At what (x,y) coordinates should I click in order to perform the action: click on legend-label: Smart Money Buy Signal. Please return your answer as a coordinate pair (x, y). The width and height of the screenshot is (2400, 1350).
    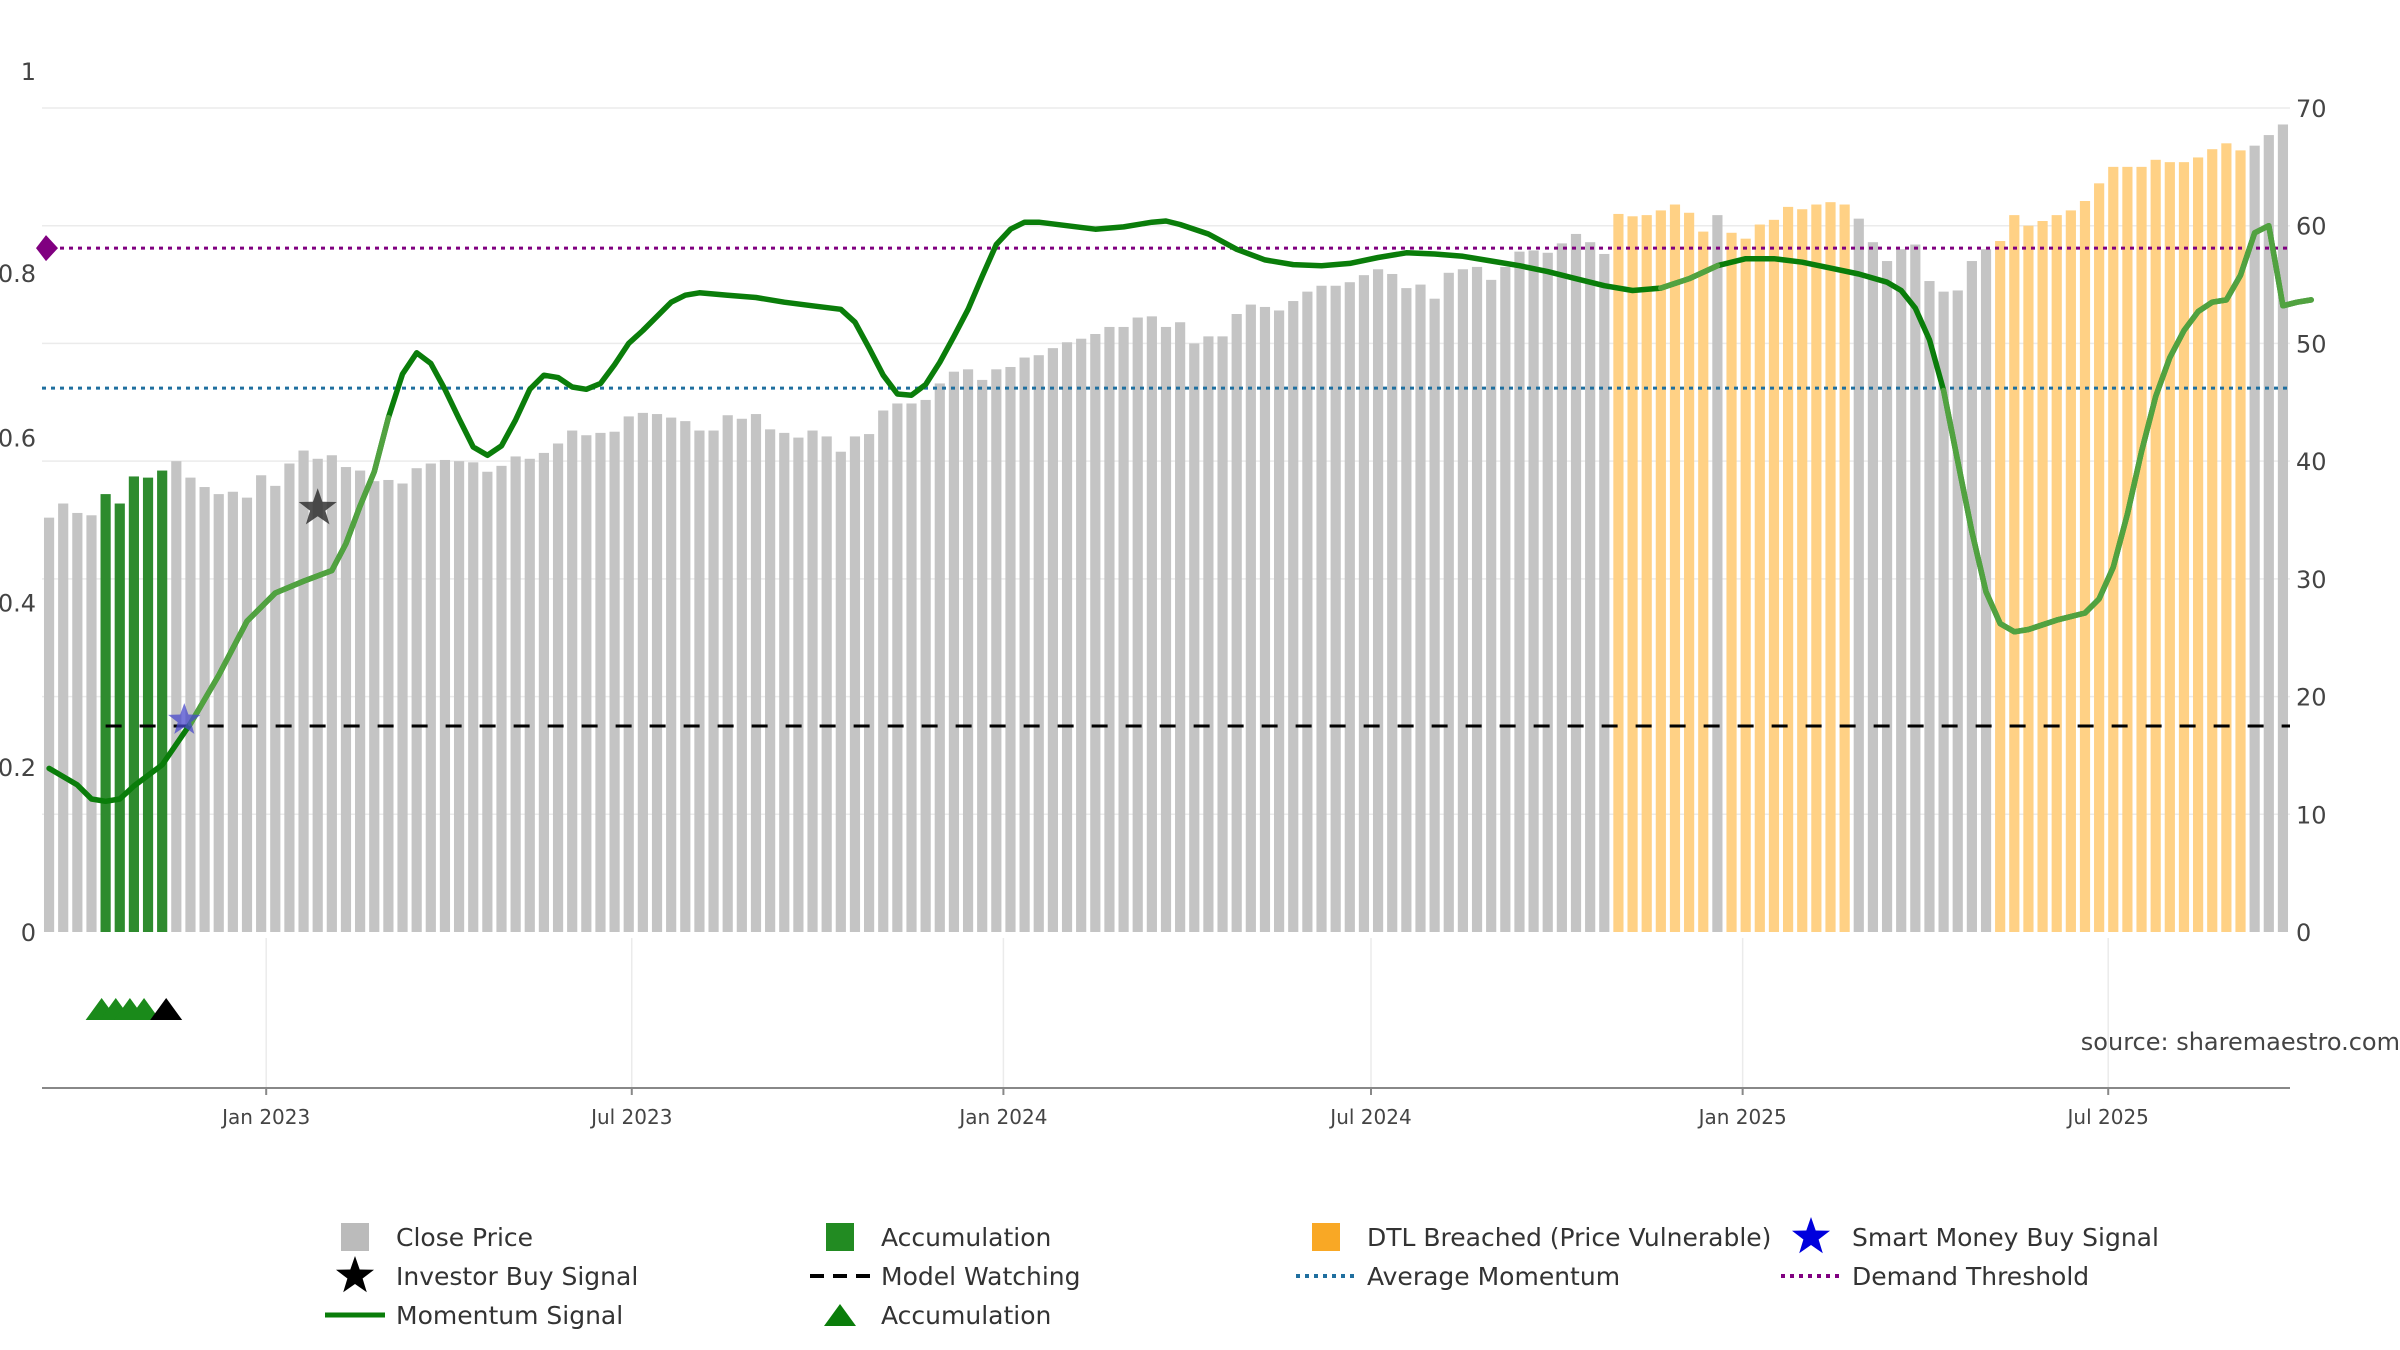
    Looking at the image, I should click on (2005, 1237).